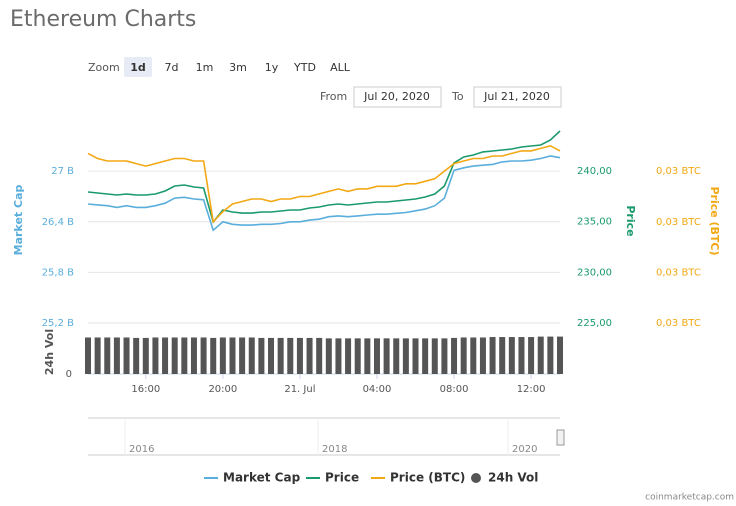 This screenshot has width=736, height=506. What do you see at coordinates (103, 19) in the screenshot?
I see `chart-title: Ethereum Charts` at bounding box center [103, 19].